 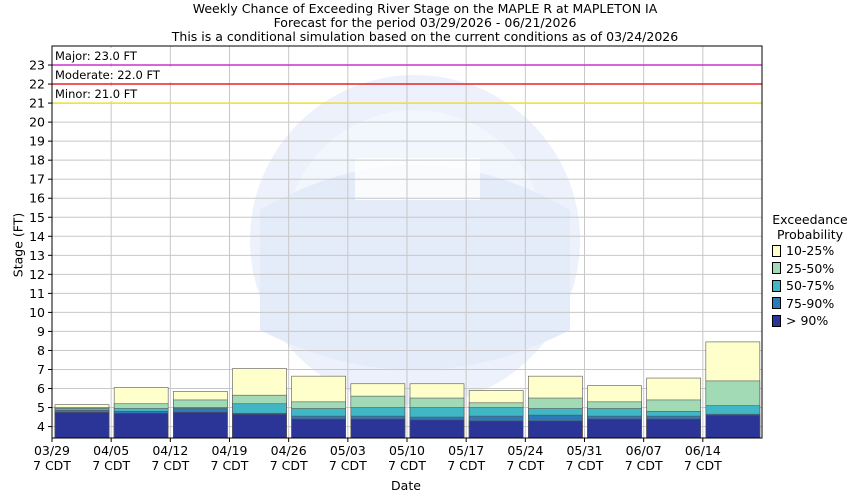 I want to click on legend-item: 50-75%, so click(x=811, y=286).